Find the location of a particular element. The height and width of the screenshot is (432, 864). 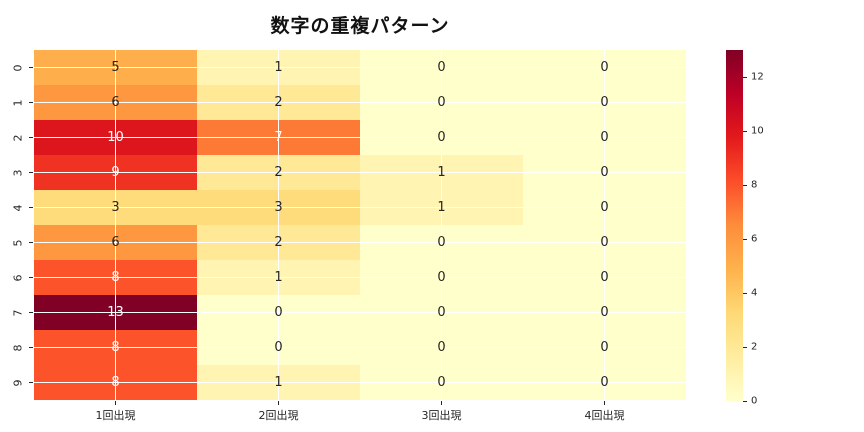

y-tick-label: 1 is located at coordinates (18, 102).